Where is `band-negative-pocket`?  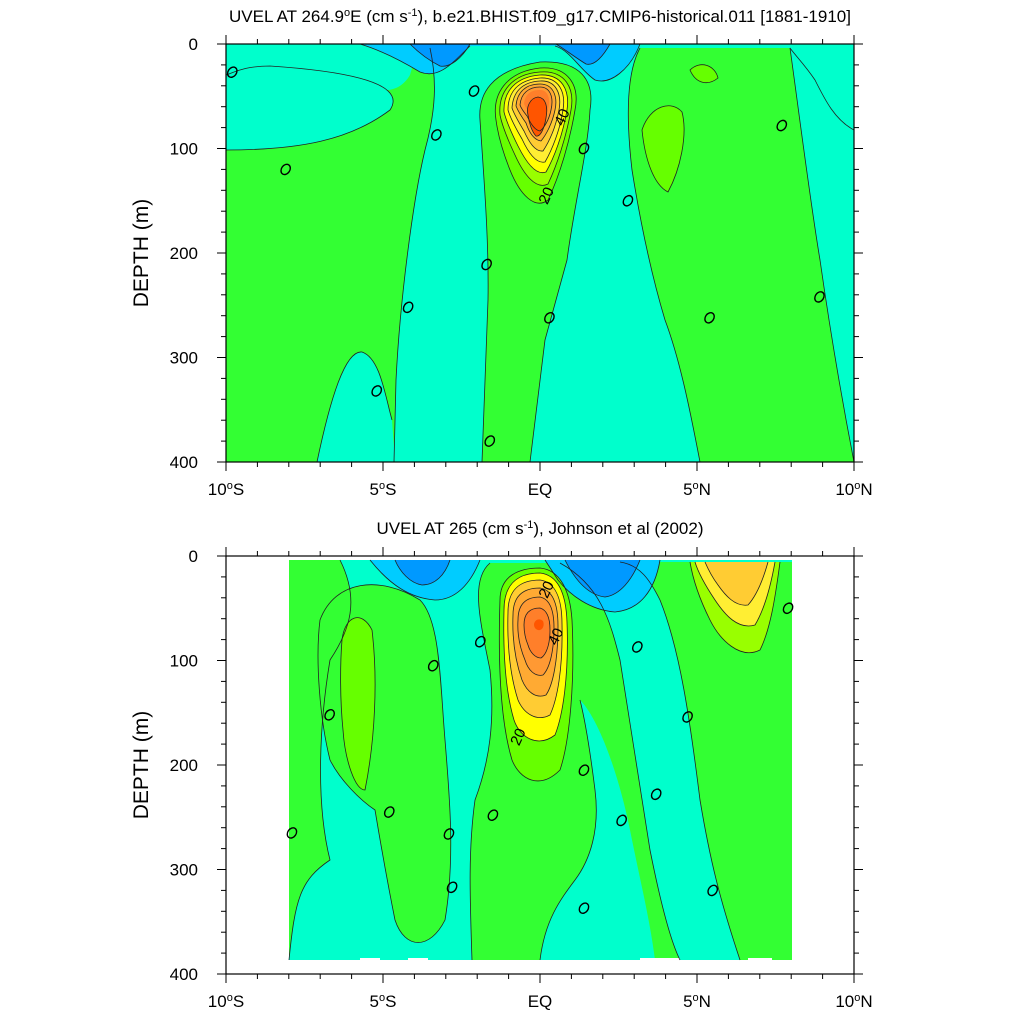
band-negative-pocket is located at coordinates (310, 108).